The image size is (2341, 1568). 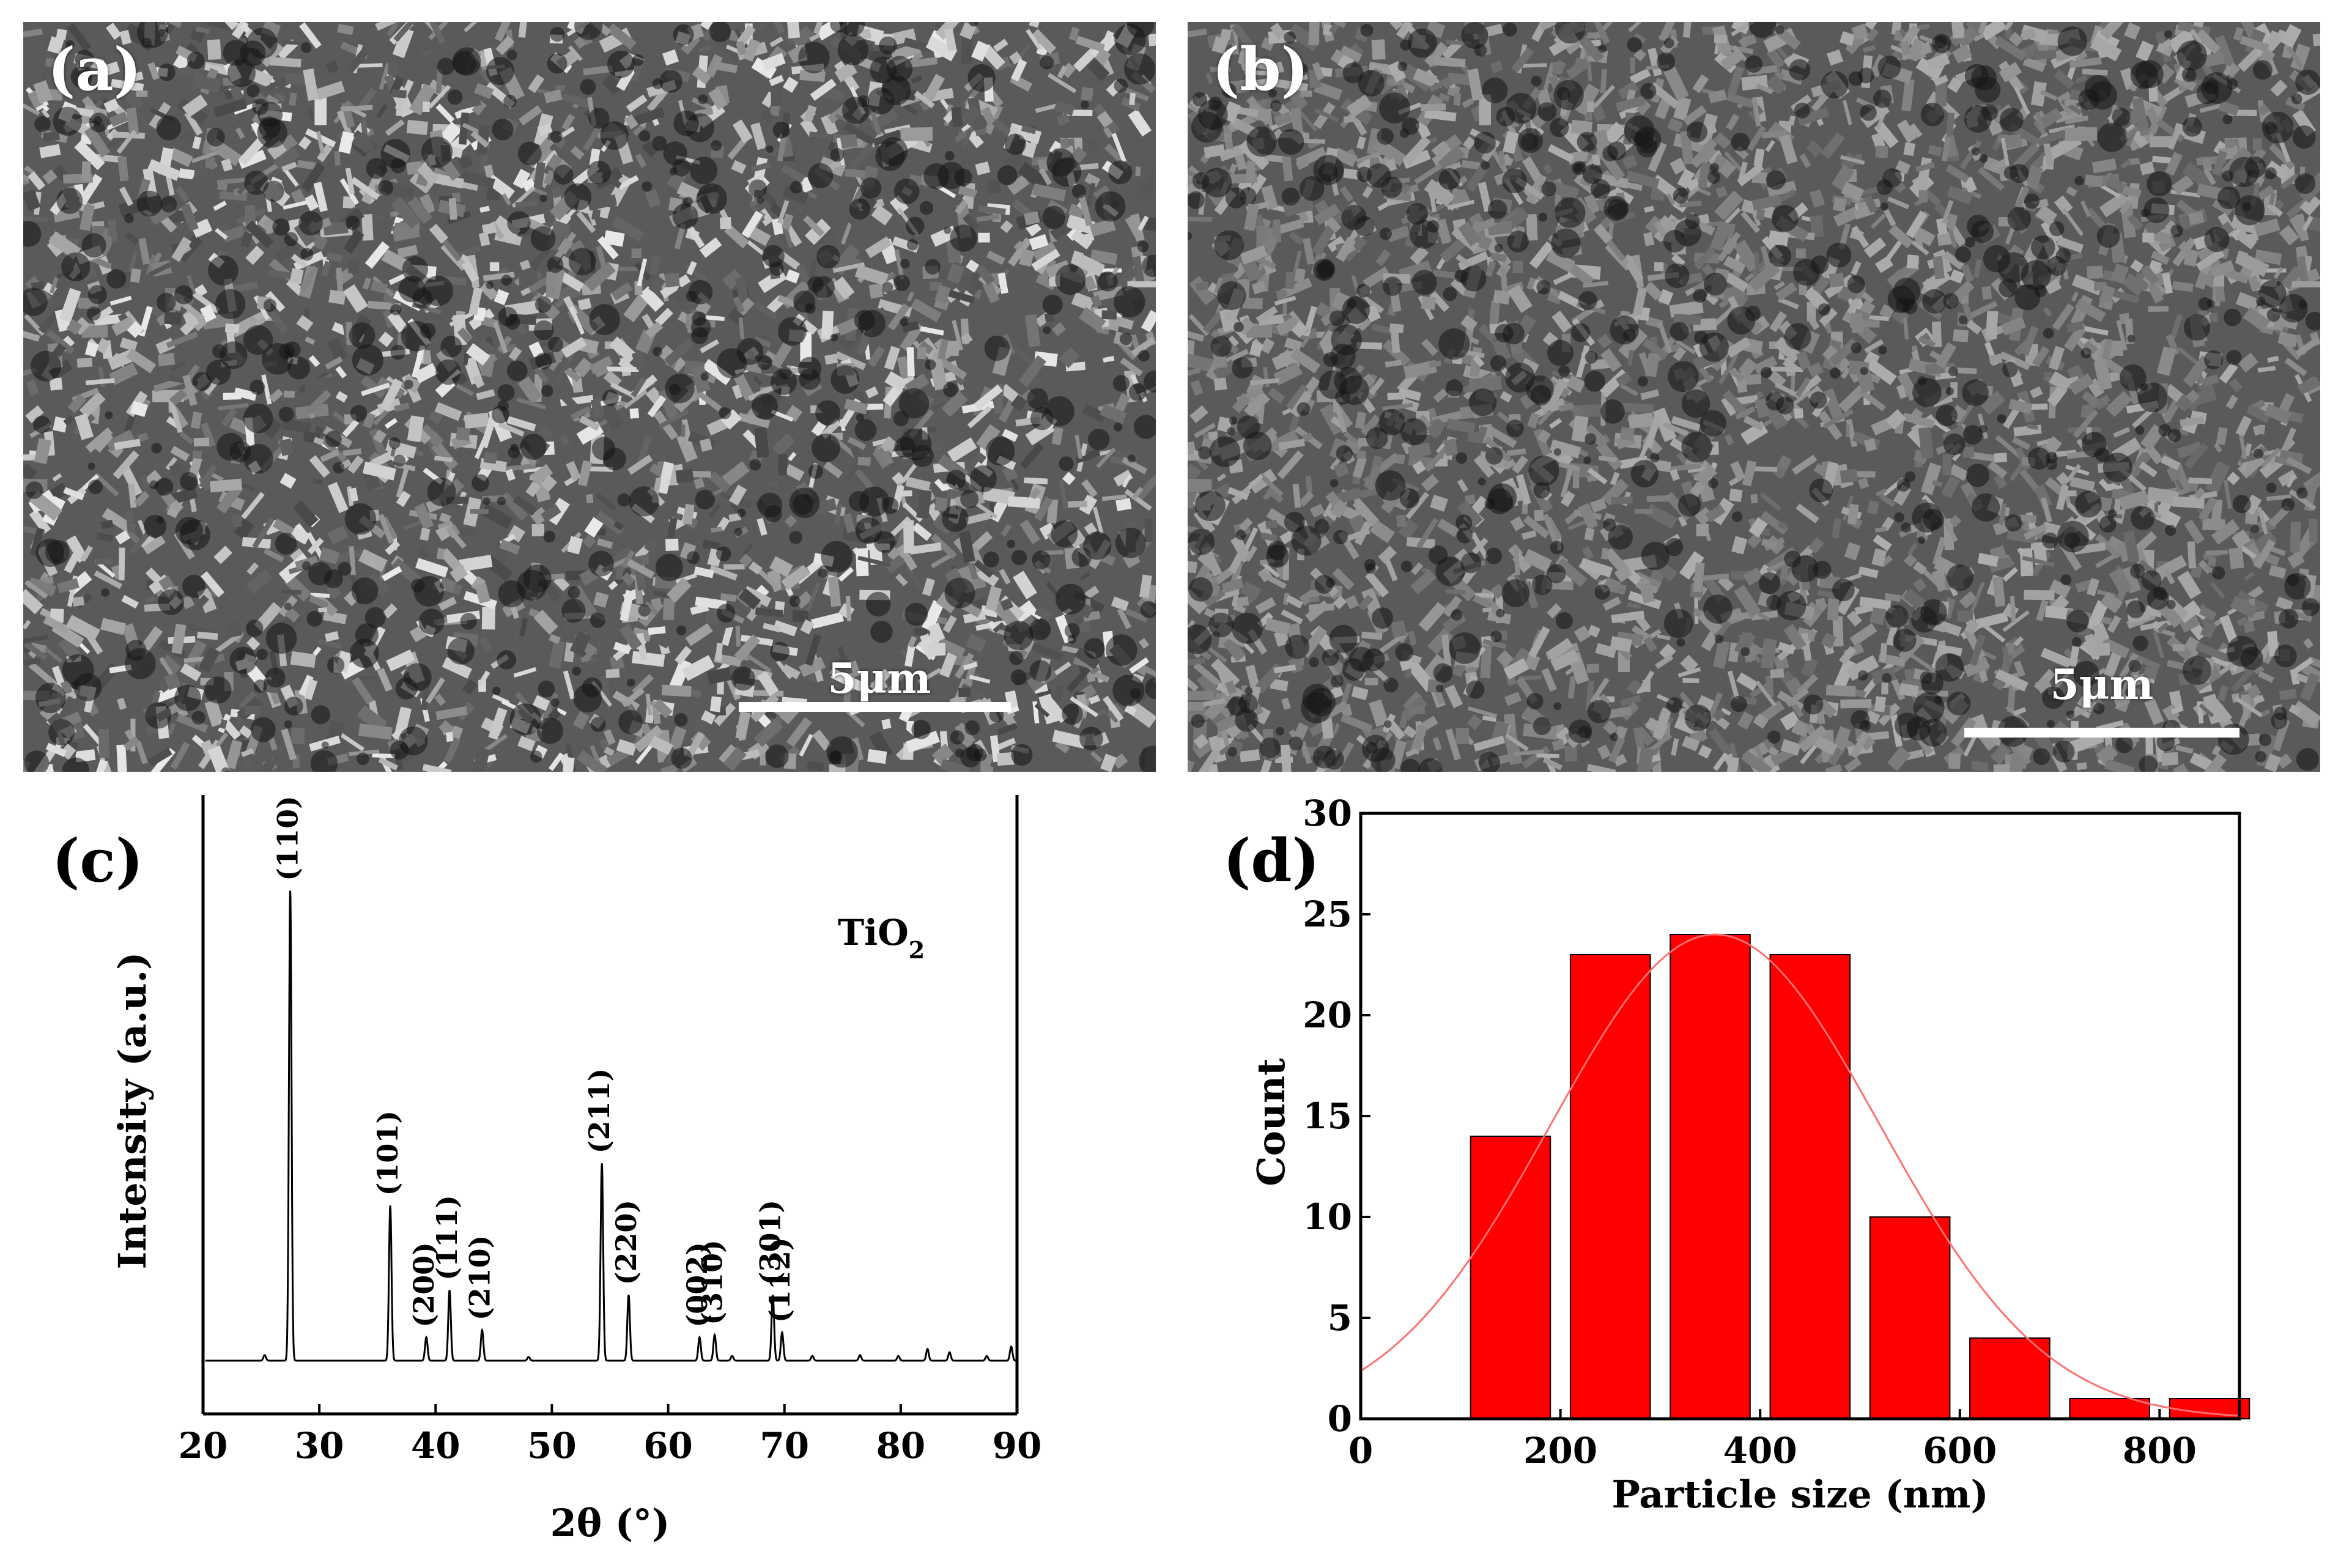 What do you see at coordinates (552, 1445) in the screenshot?
I see `x-tick-label: 50` at bounding box center [552, 1445].